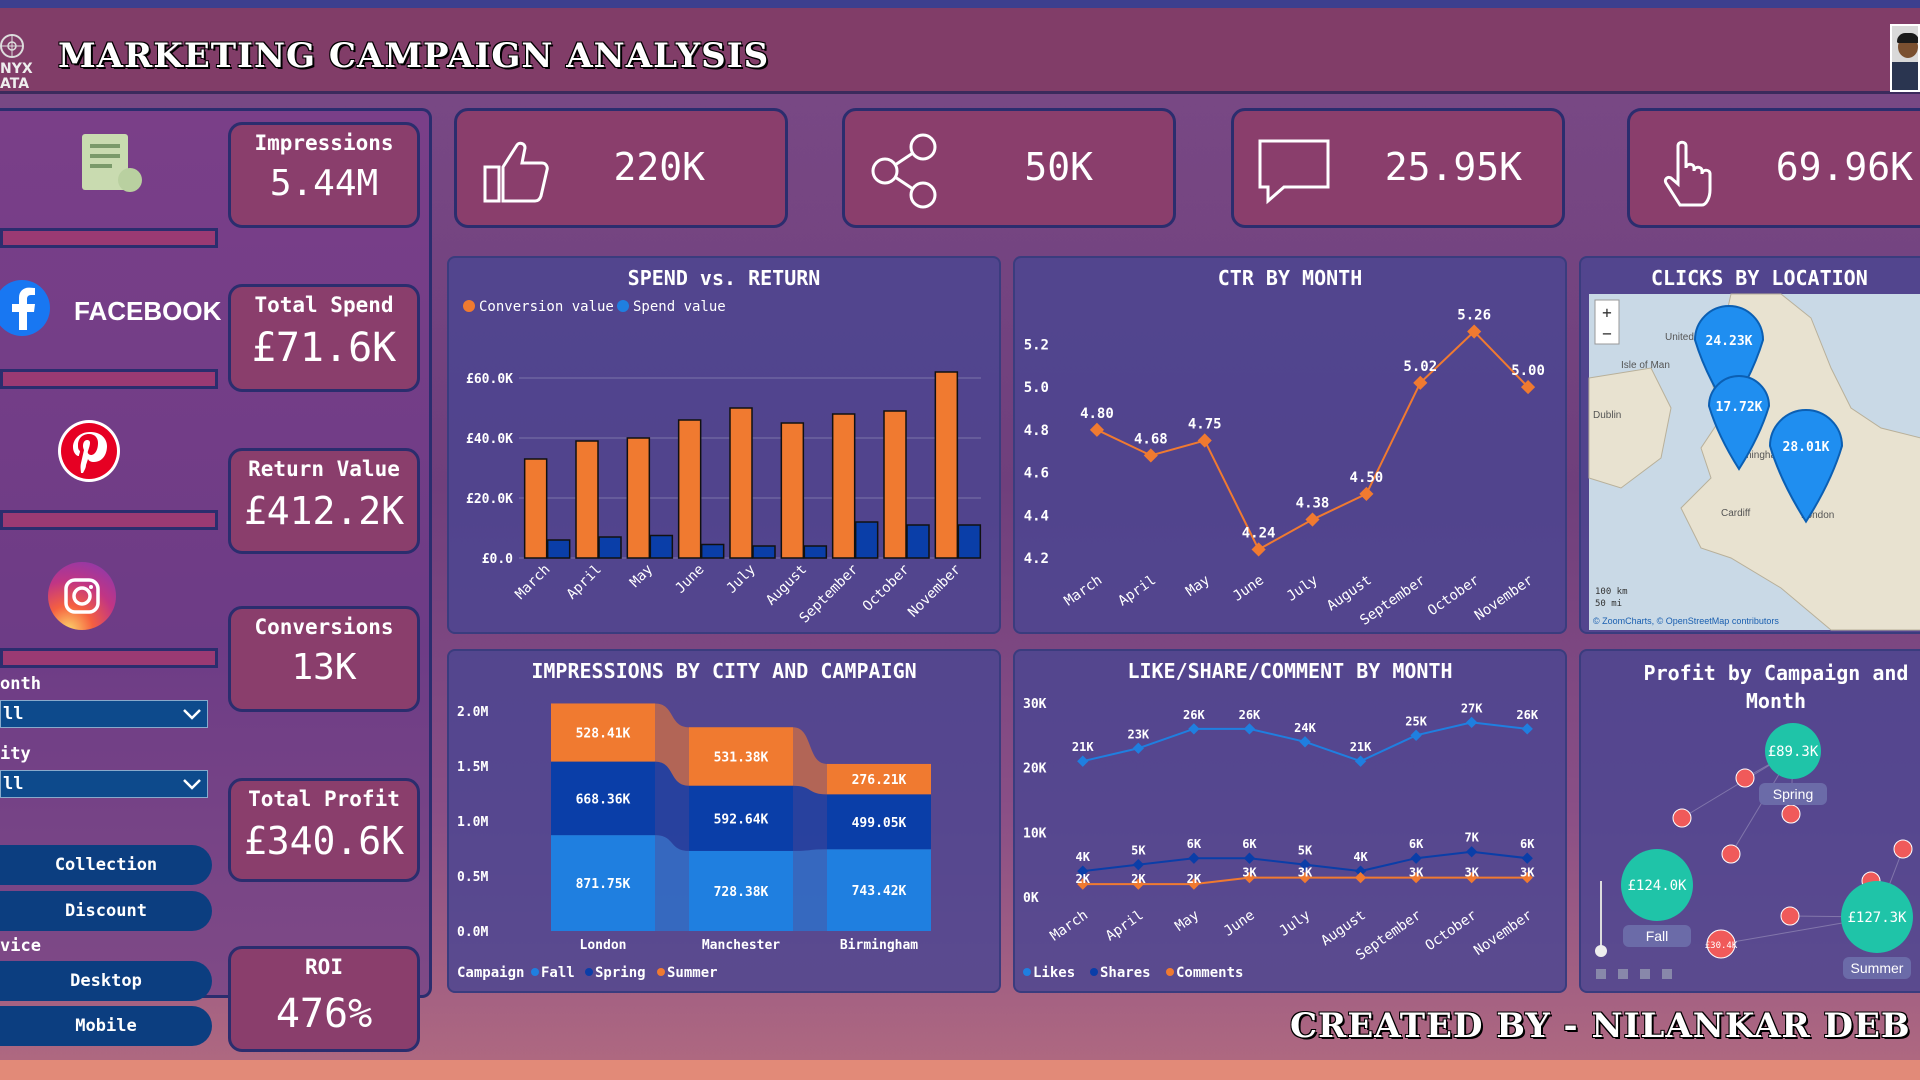 The image size is (1920, 1080). I want to click on month-filter-select: ll, so click(104, 714).